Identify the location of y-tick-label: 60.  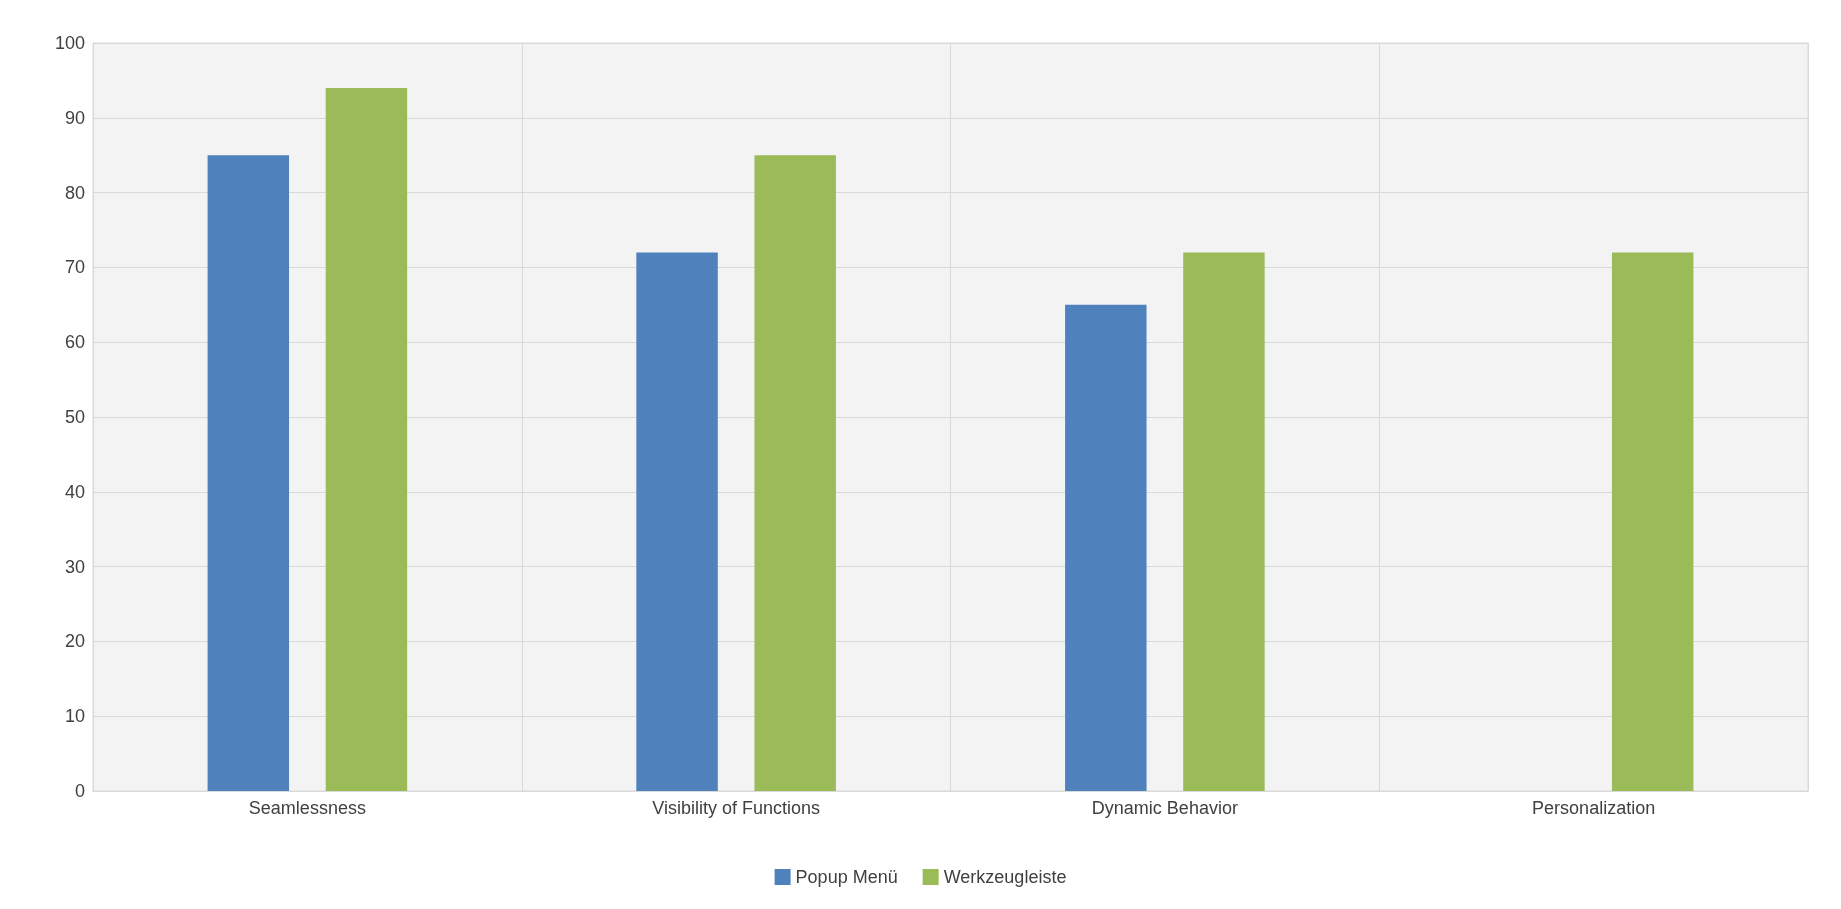
(74, 342).